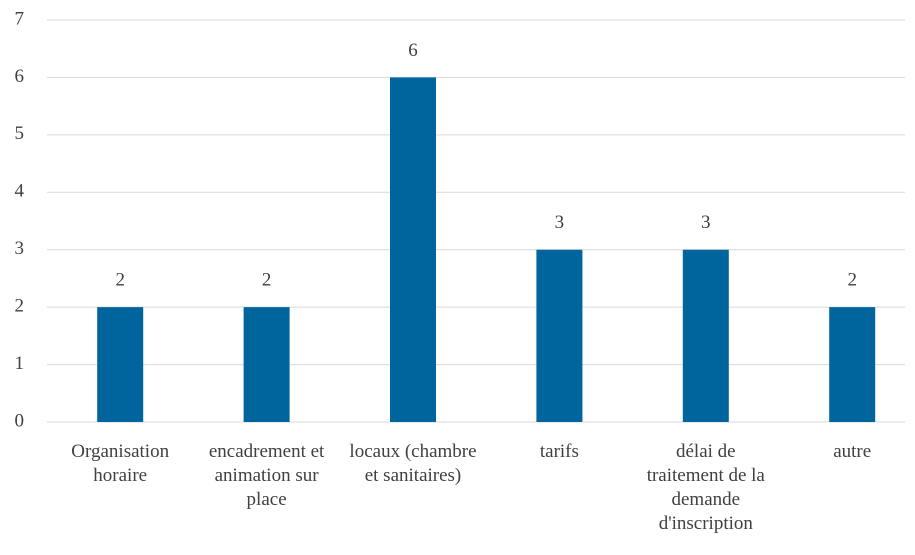 The height and width of the screenshot is (555, 915). Describe the element at coordinates (413, 463) in the screenshot. I see `x-tick-label: locaux (chambre et sanitaires)` at that location.